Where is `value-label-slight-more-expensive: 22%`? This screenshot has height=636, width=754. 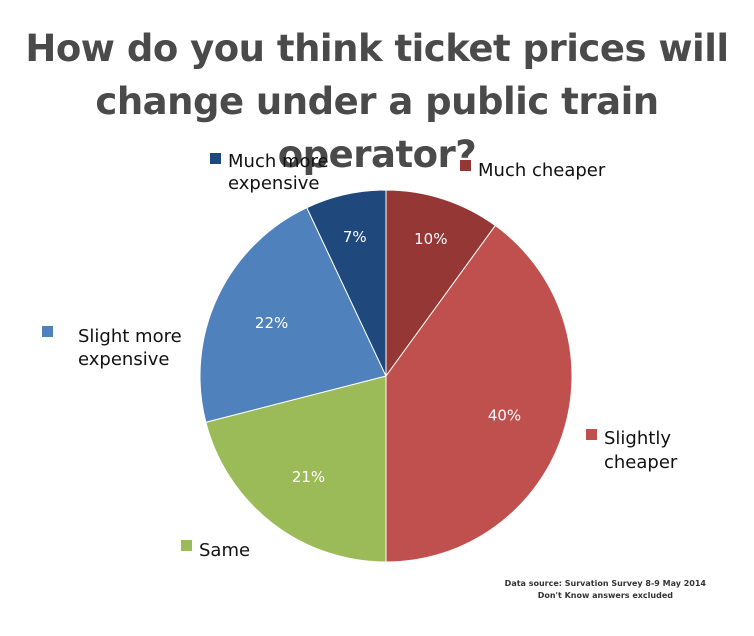 value-label-slight-more-expensive: 22% is located at coordinates (271, 323).